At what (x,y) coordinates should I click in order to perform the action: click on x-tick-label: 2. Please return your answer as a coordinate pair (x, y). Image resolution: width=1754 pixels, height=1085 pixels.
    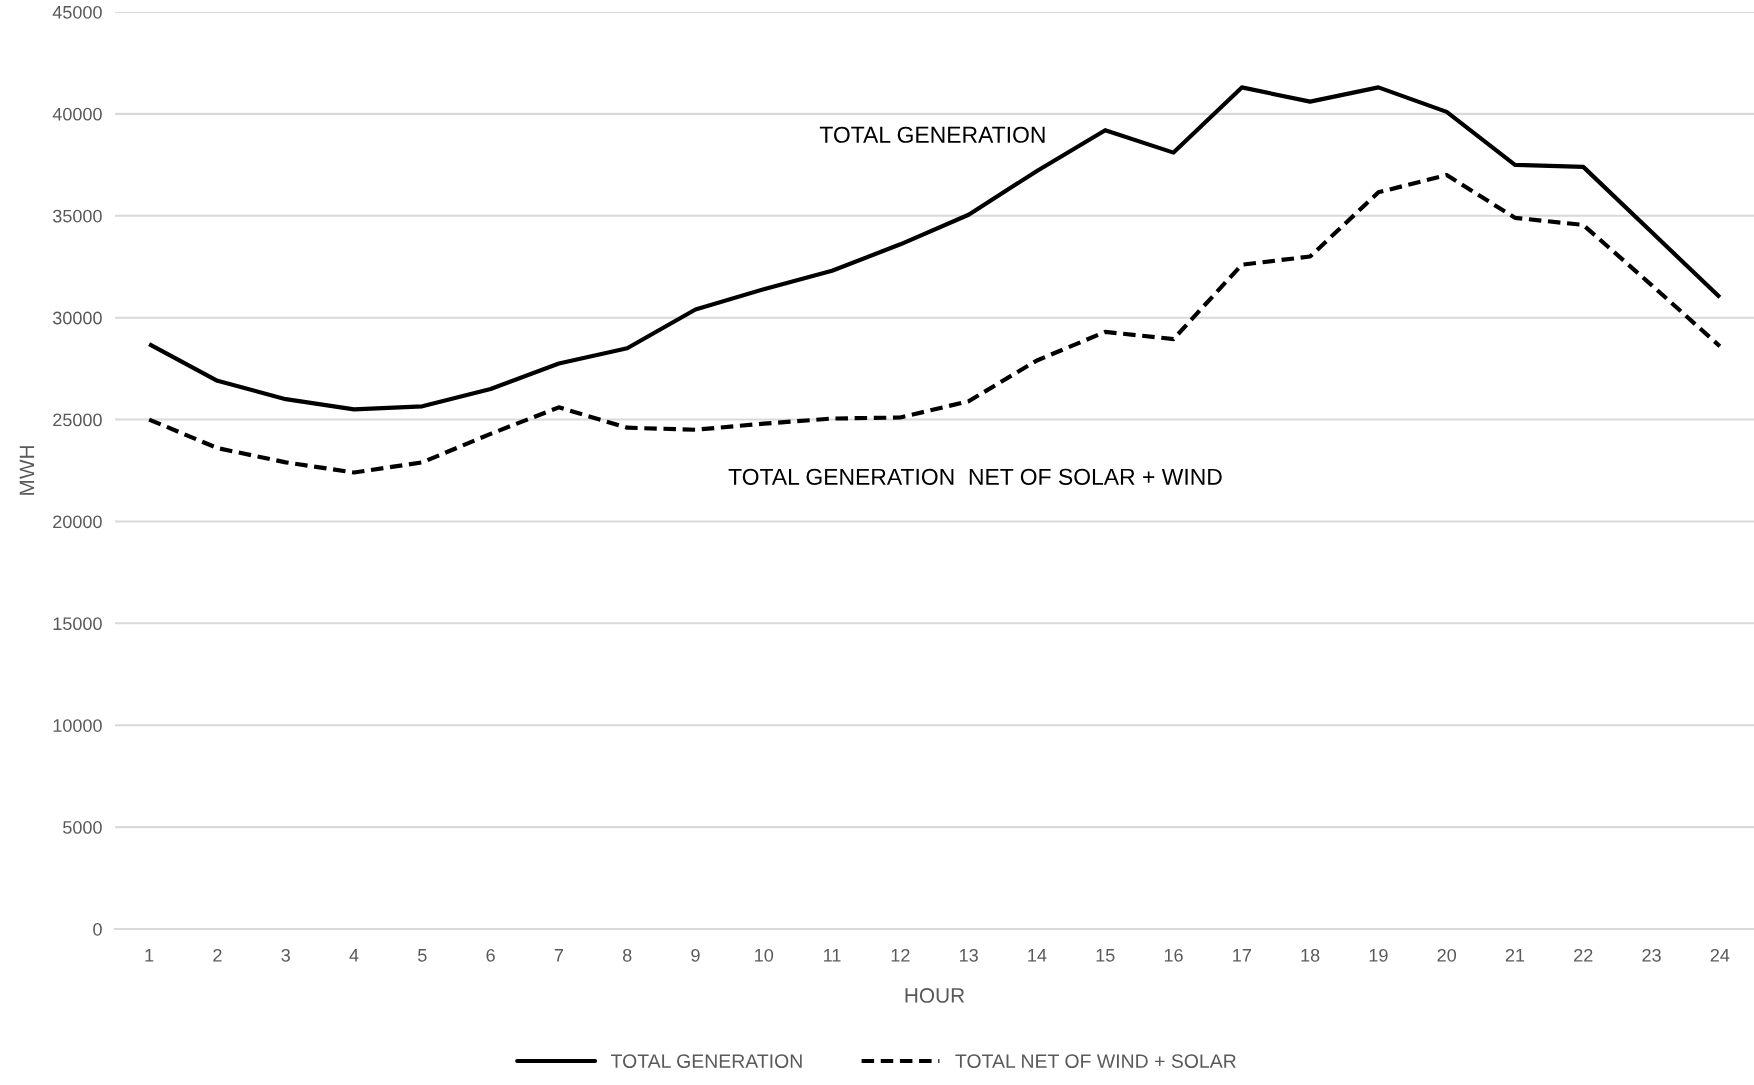
    Looking at the image, I should click on (217, 955).